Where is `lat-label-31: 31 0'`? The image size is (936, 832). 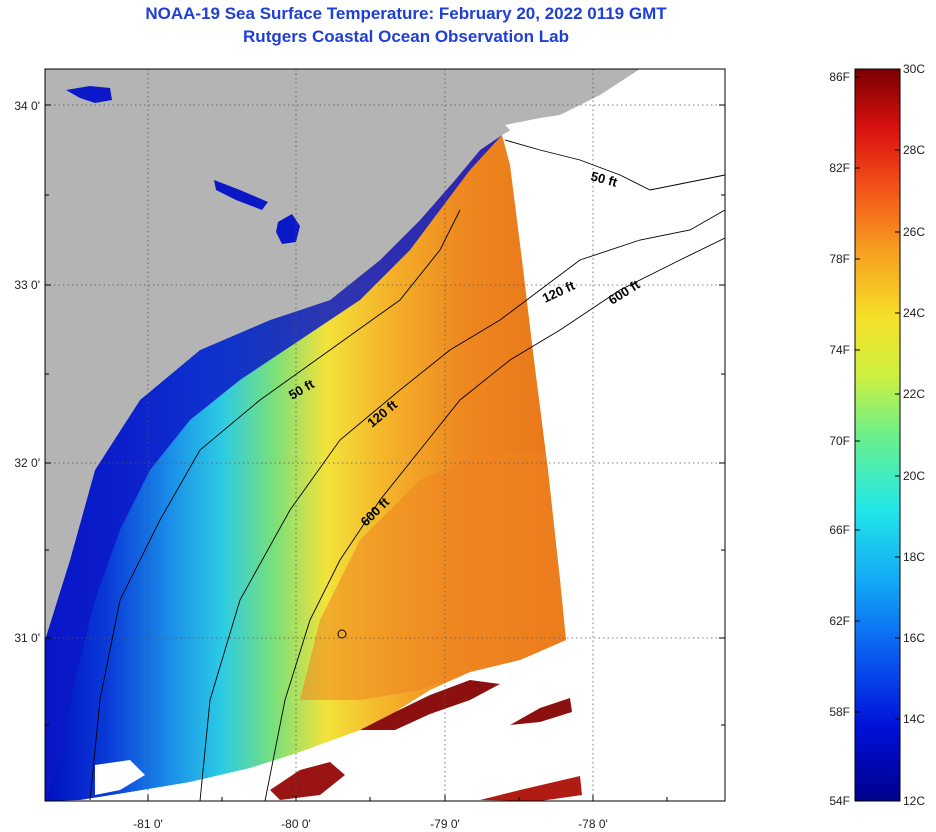 lat-label-31: 31 0' is located at coordinates (27, 638).